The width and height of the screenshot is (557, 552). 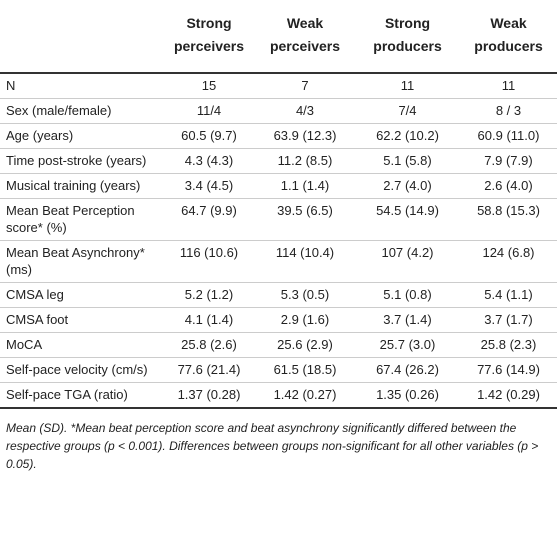 I want to click on cell: 1.37 (0.28), so click(x=209, y=395).